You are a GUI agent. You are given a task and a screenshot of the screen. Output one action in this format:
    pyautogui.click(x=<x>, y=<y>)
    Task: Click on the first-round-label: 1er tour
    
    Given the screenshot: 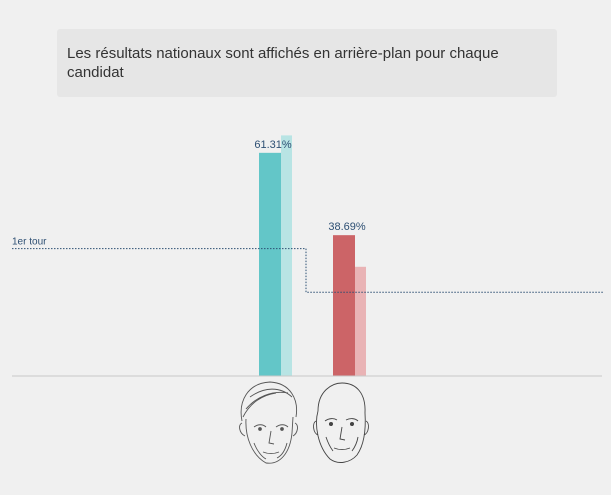 What is the action you would take?
    pyautogui.click(x=29, y=242)
    